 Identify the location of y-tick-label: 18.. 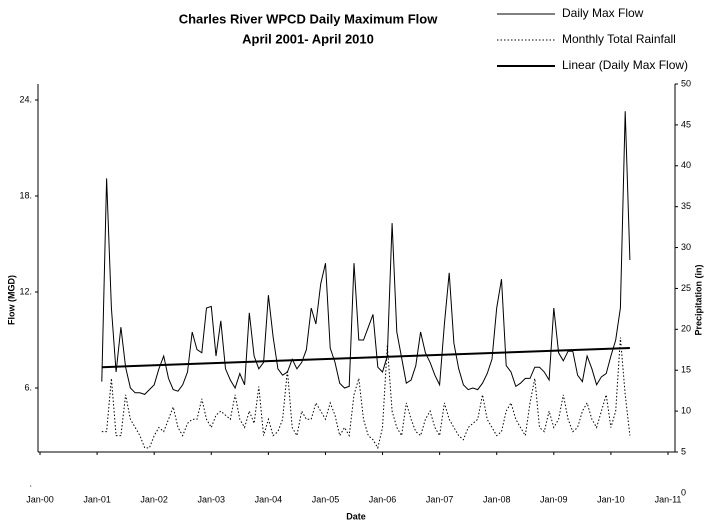
(25, 195).